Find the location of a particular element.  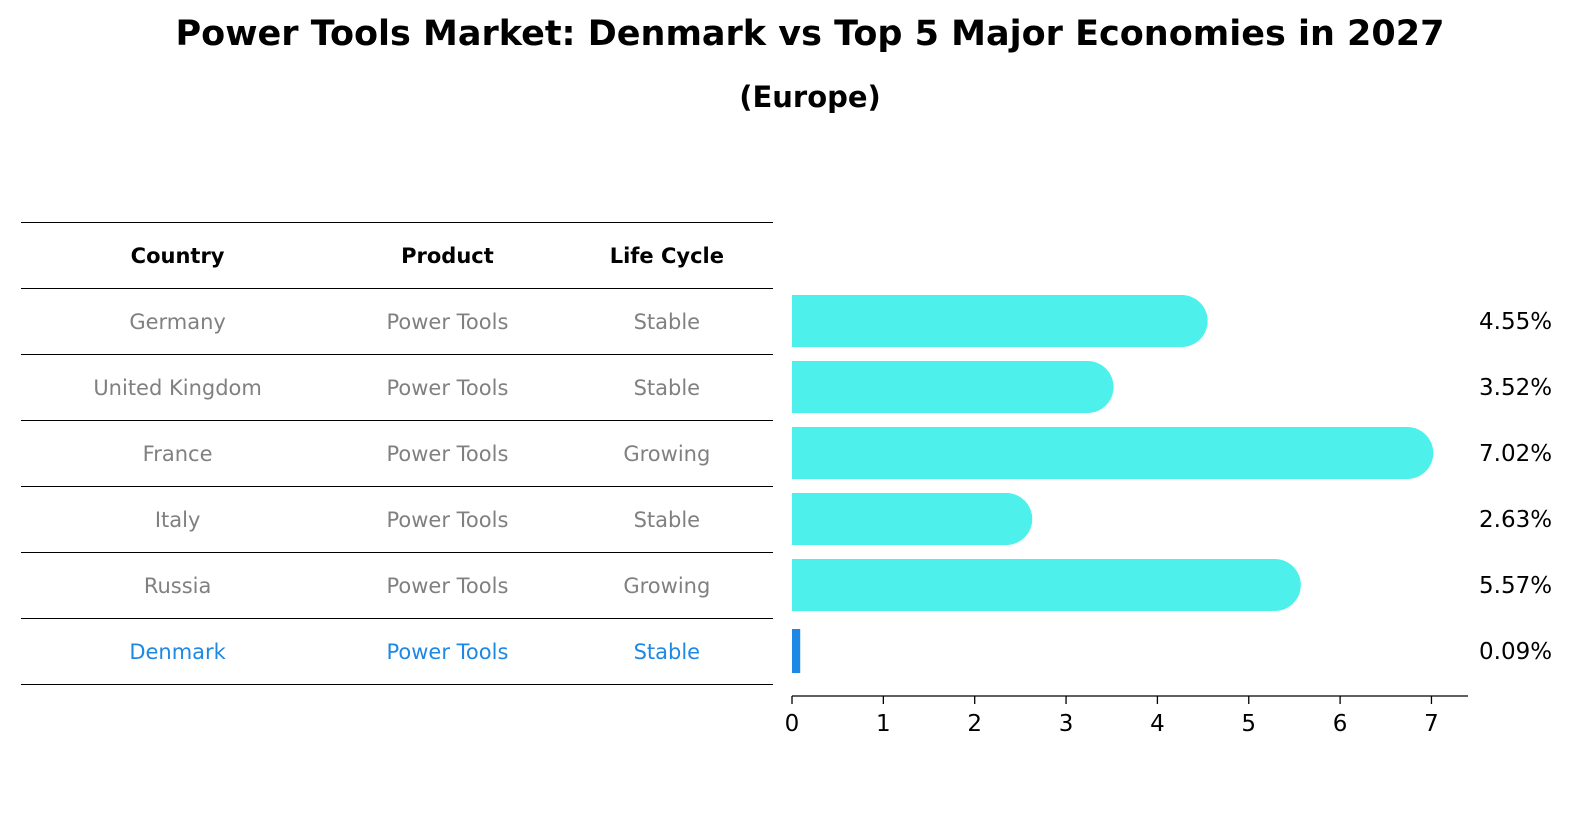

x-tick-label: 6 is located at coordinates (1340, 724).